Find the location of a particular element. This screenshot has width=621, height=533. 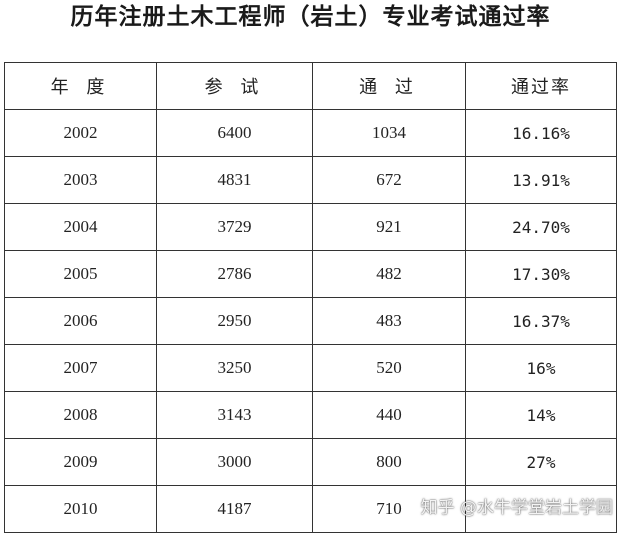

cell-passed: 672 is located at coordinates (389, 180).